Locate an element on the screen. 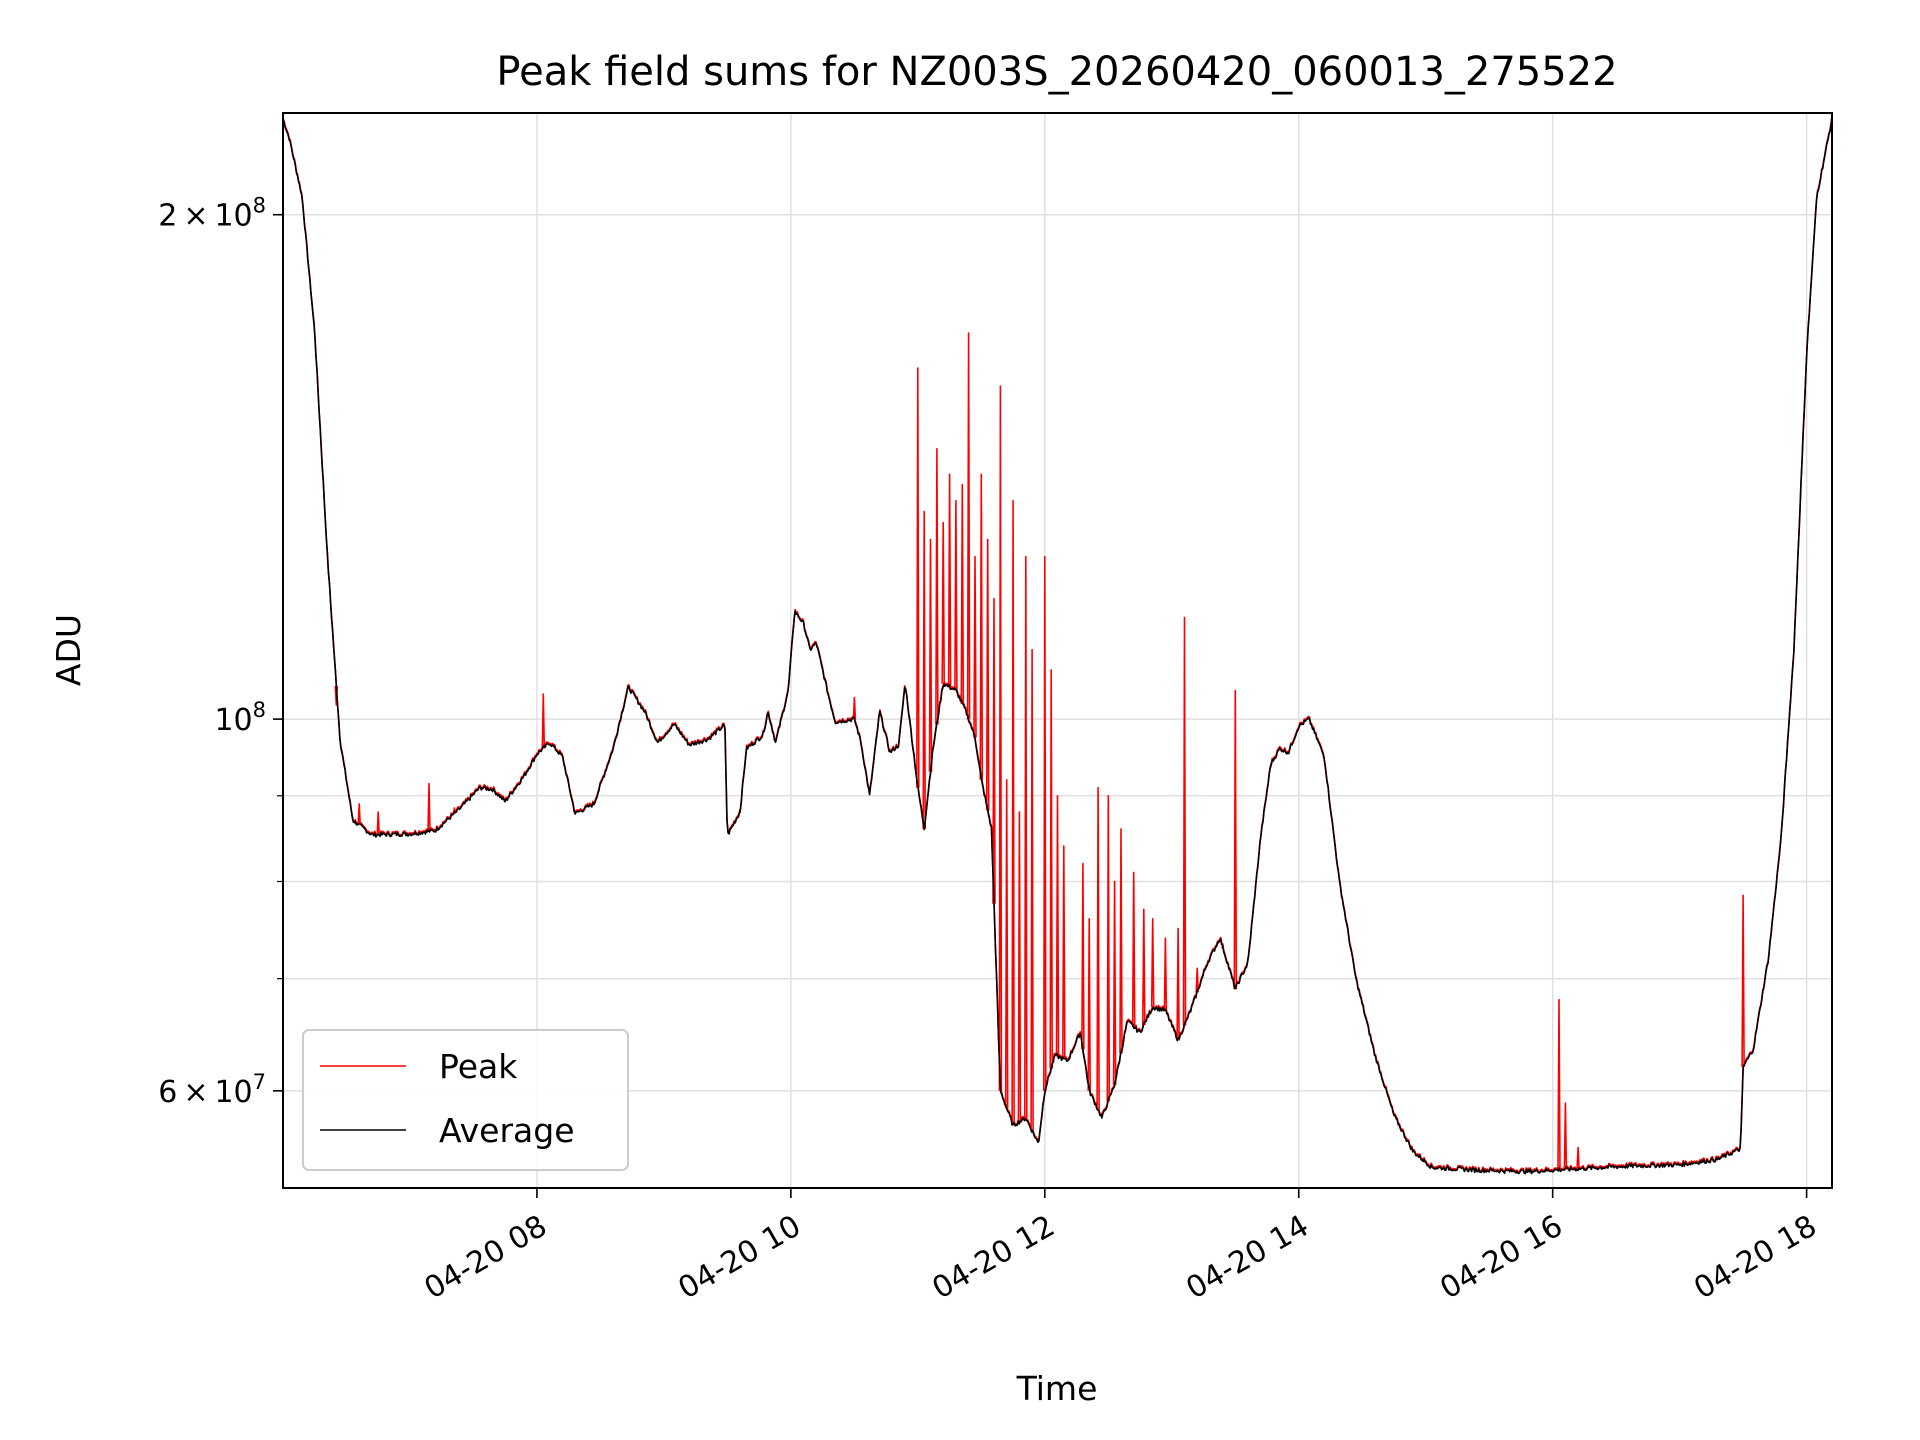 The image size is (1920, 1440). y-tick-label: 108 is located at coordinates (240, 718).